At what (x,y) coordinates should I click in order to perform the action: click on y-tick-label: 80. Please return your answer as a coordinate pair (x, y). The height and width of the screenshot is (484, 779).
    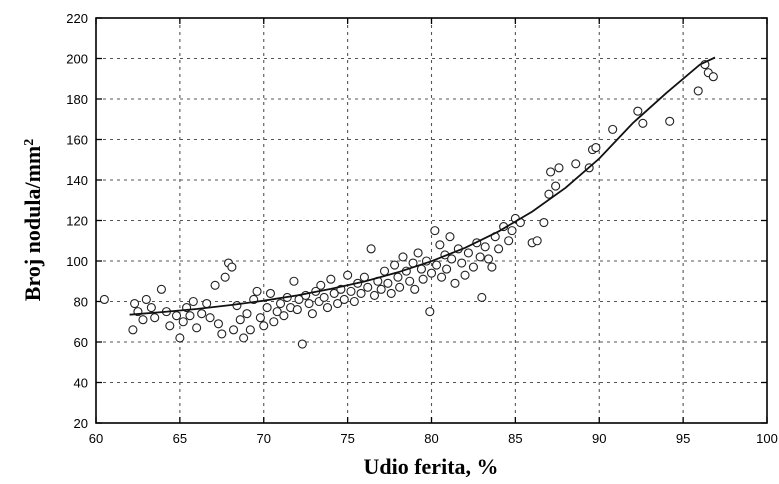
    Looking at the image, I should click on (81, 302).